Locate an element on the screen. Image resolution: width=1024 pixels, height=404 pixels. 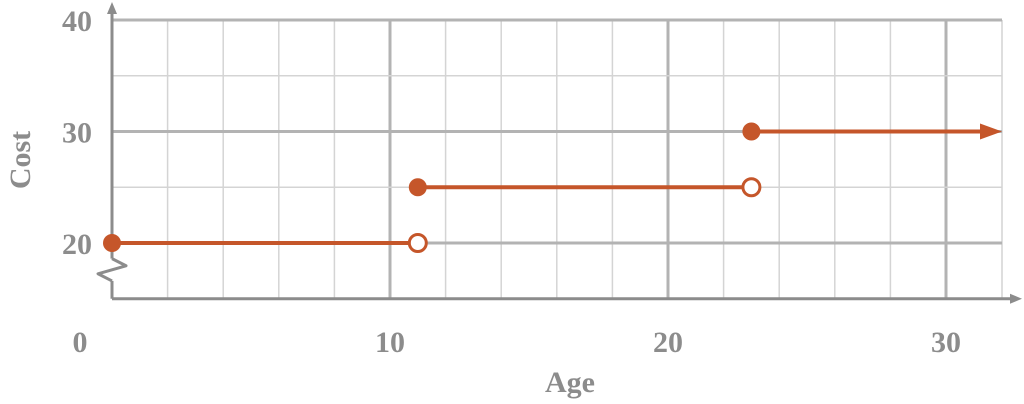
continuation-arrow is located at coordinates (991, 131).